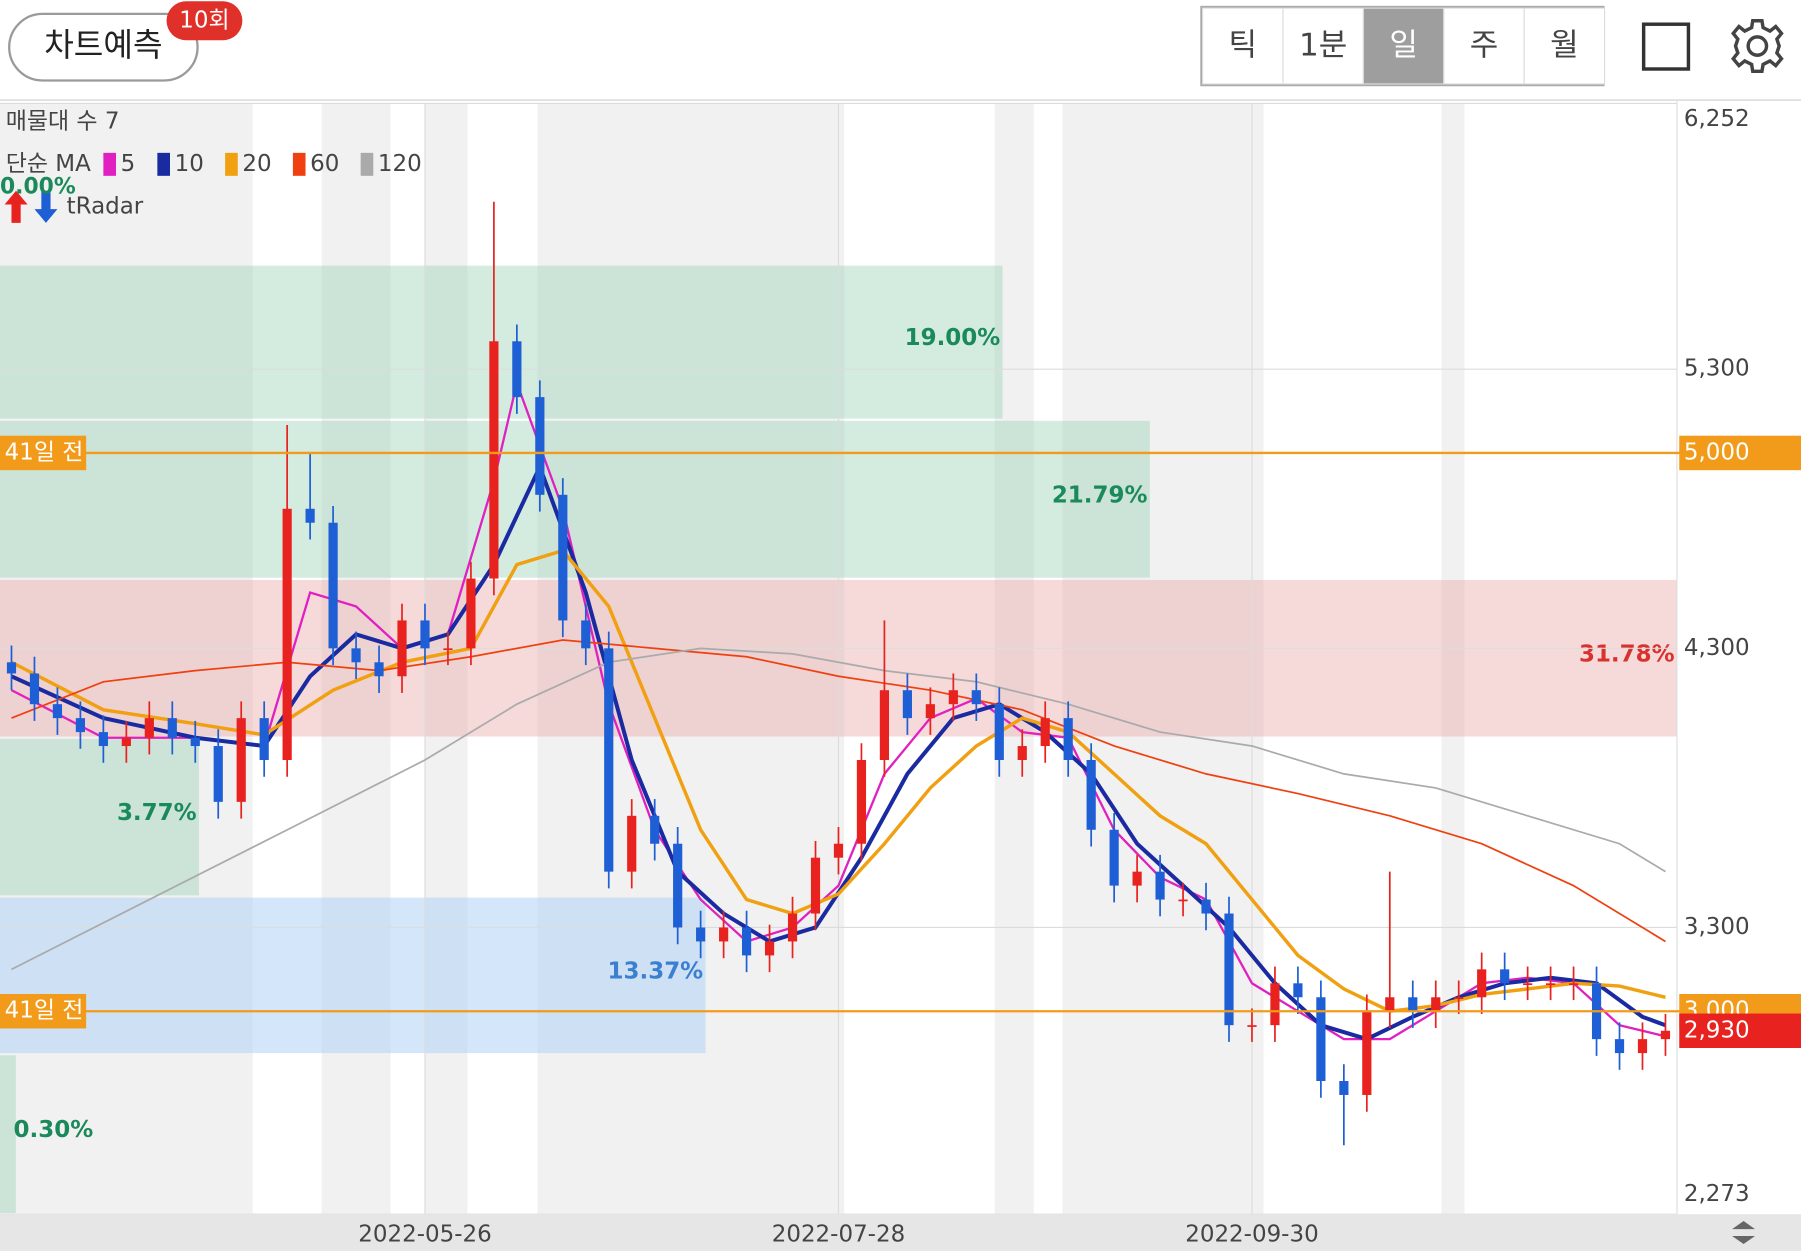 This screenshot has height=1251, width=1801. What do you see at coordinates (353, 975) in the screenshot?
I see `volume-zone` at bounding box center [353, 975].